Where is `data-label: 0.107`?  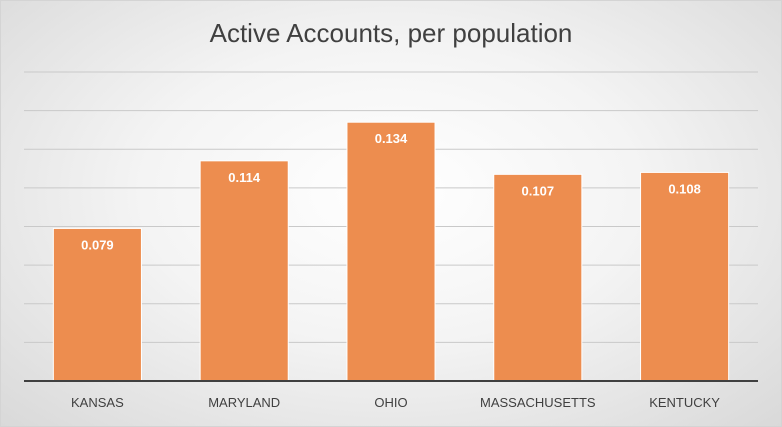
data-label: 0.107 is located at coordinates (538, 190).